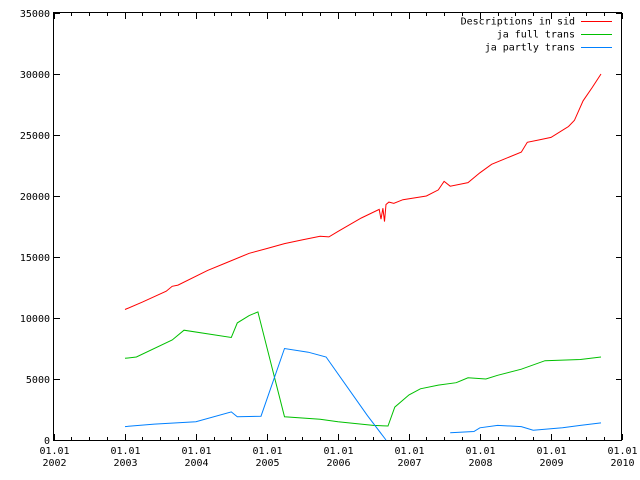 Image resolution: width=640 pixels, height=480 pixels. Describe the element at coordinates (530, 48) in the screenshot. I see `legend-label: ja partly trans` at that location.